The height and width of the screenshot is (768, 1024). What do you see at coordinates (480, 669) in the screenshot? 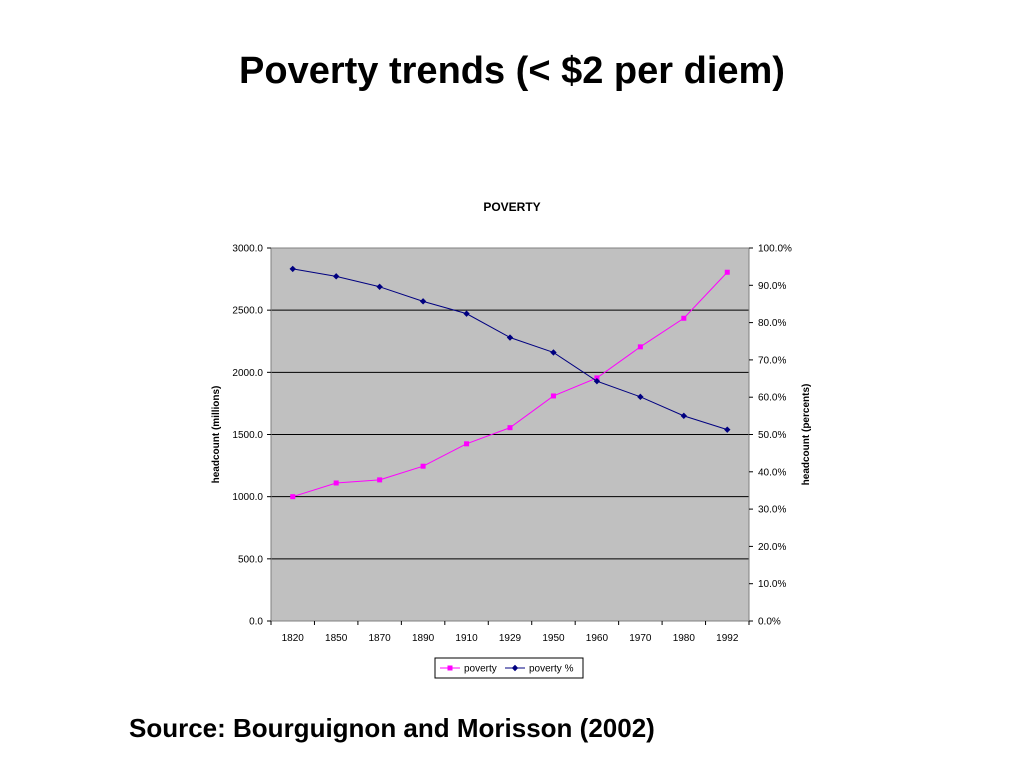
I see `legend-label-poverty: poverty` at bounding box center [480, 669].